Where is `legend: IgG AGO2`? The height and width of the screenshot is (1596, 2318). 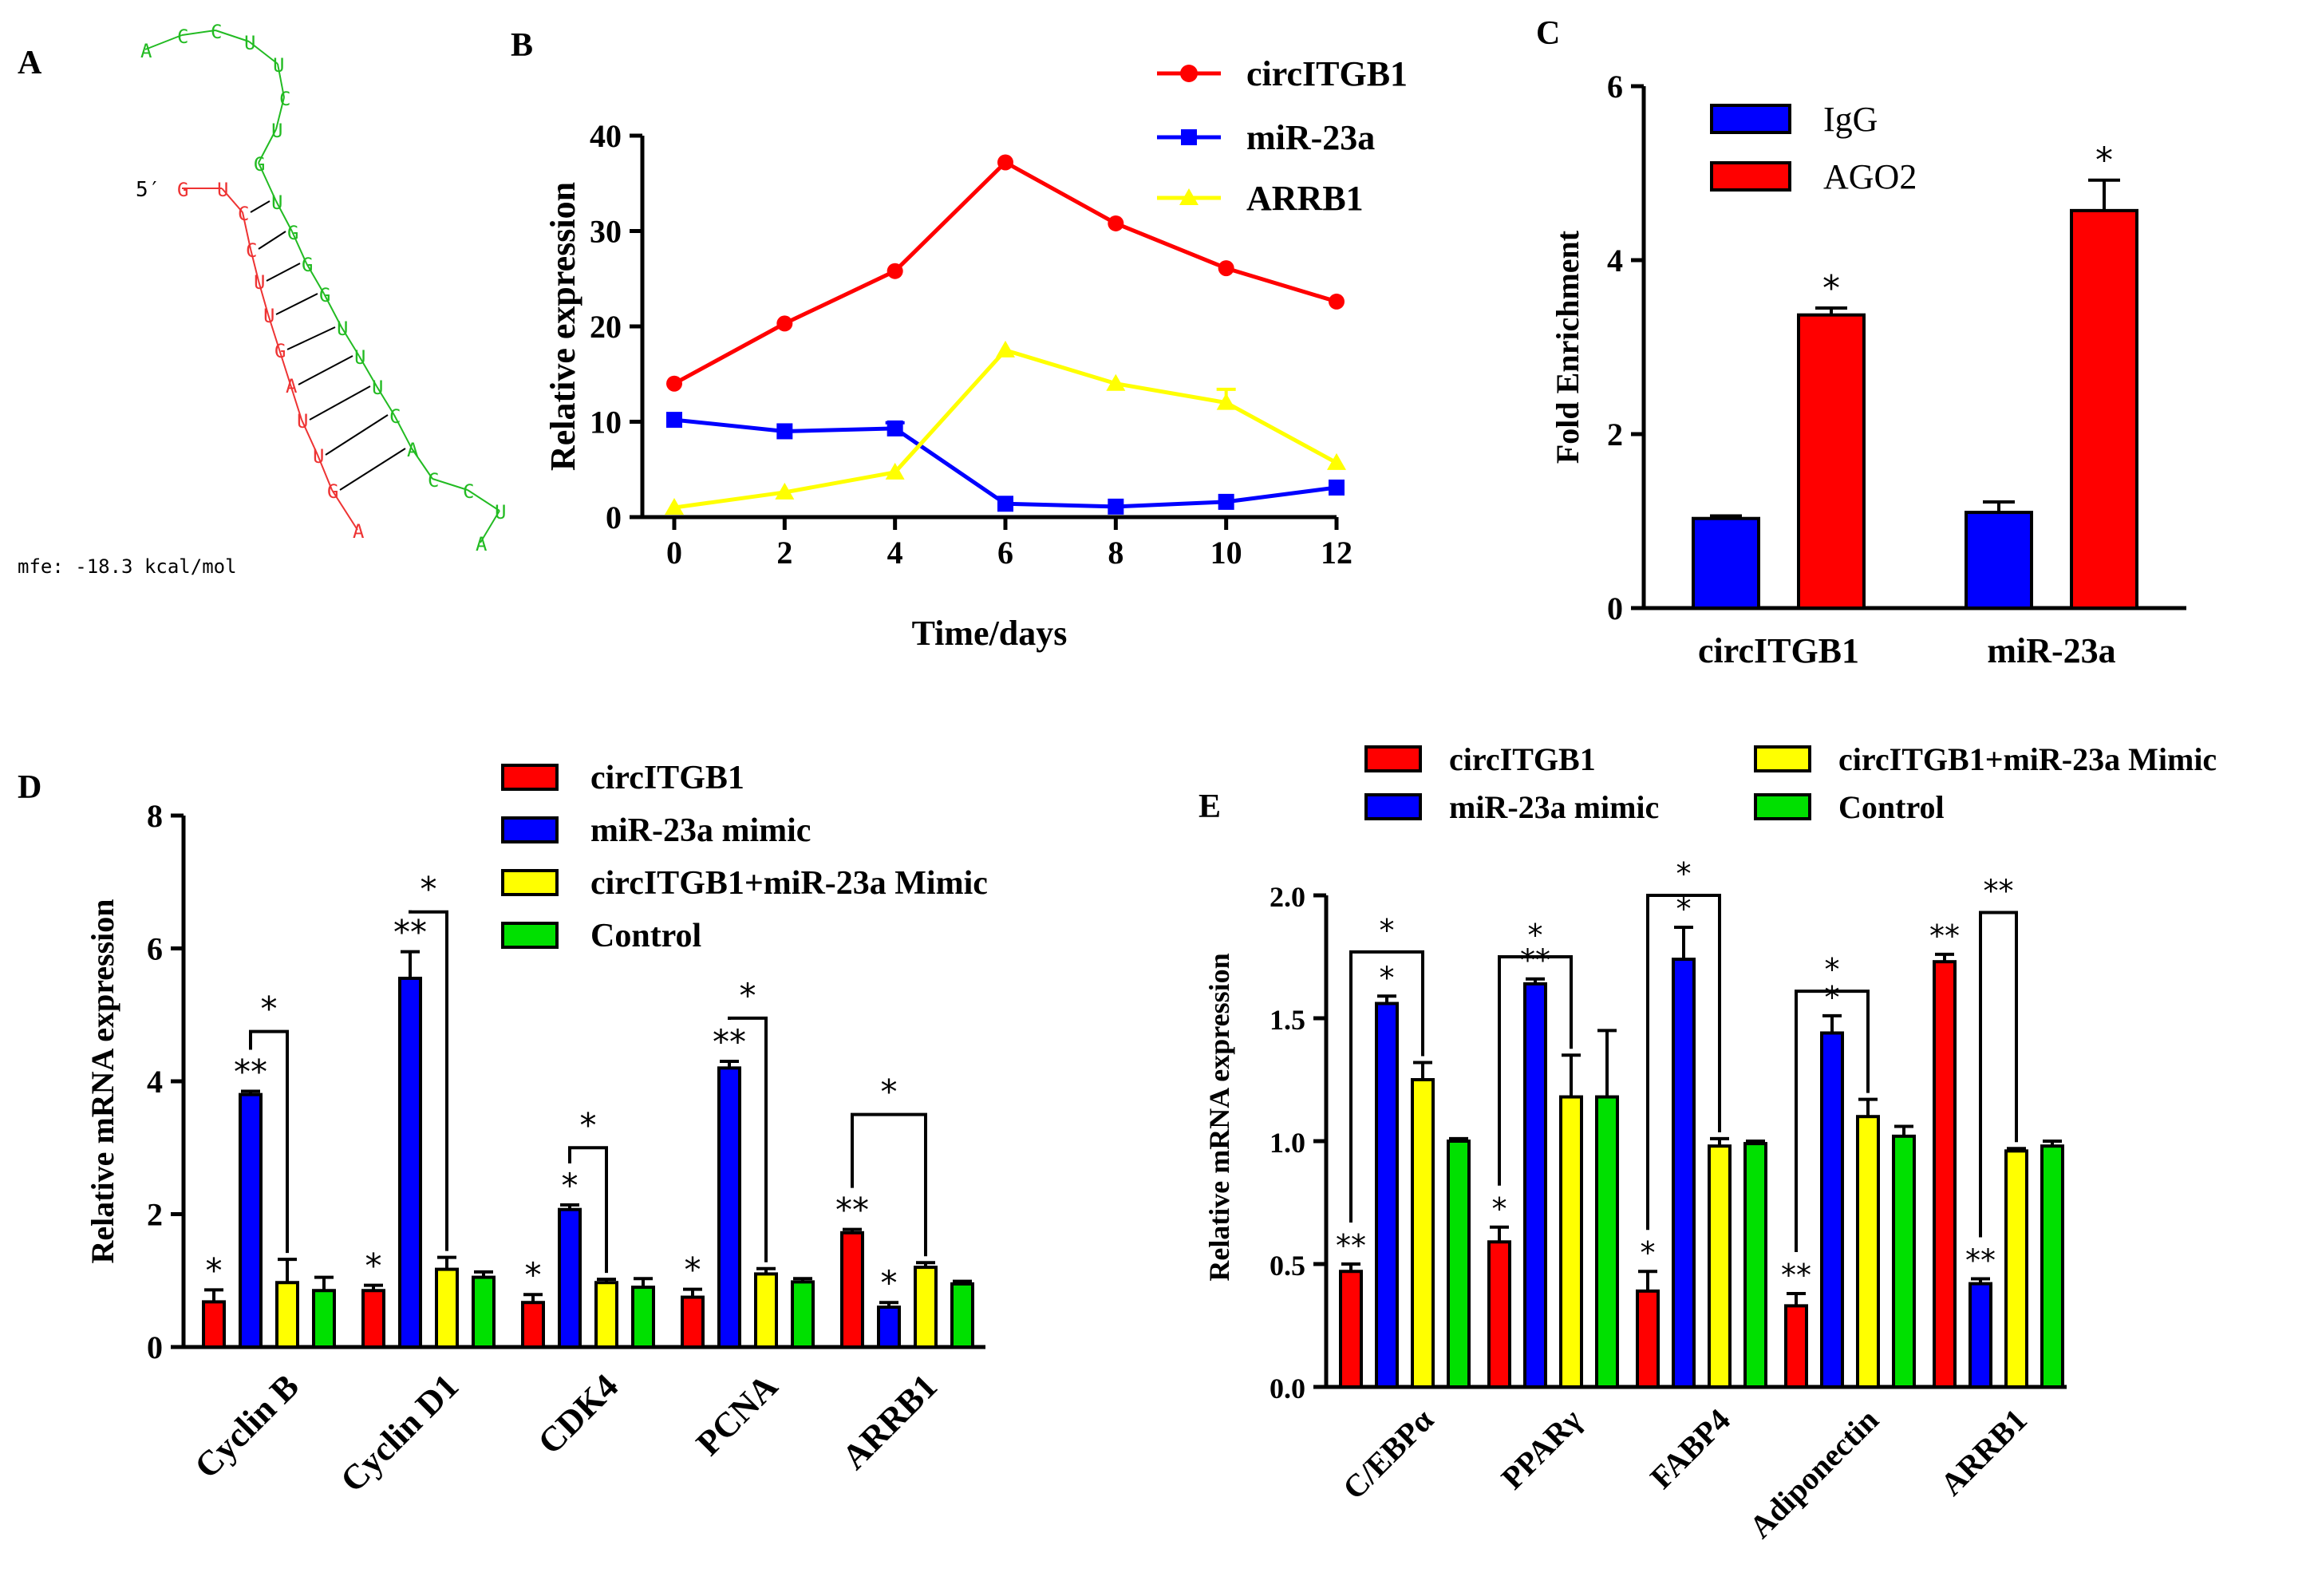
legend: IgG AGO2 is located at coordinates (1814, 148).